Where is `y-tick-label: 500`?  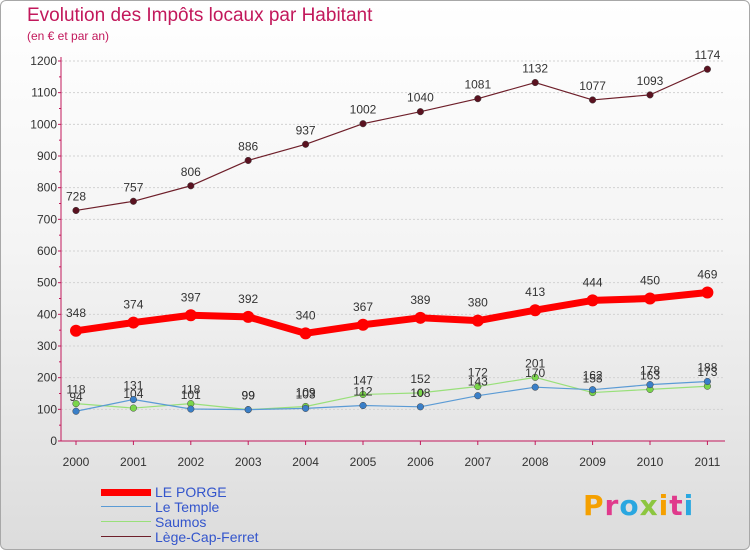 y-tick-label: 500 is located at coordinates (47, 283).